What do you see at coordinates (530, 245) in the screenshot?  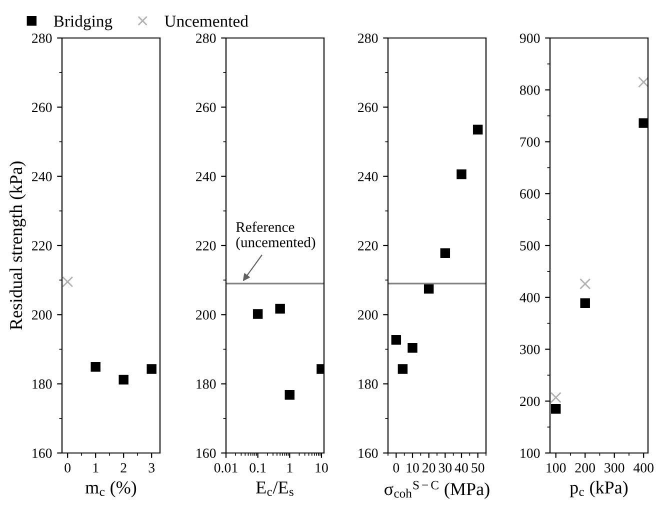 I see `y-tick-label: 500` at bounding box center [530, 245].